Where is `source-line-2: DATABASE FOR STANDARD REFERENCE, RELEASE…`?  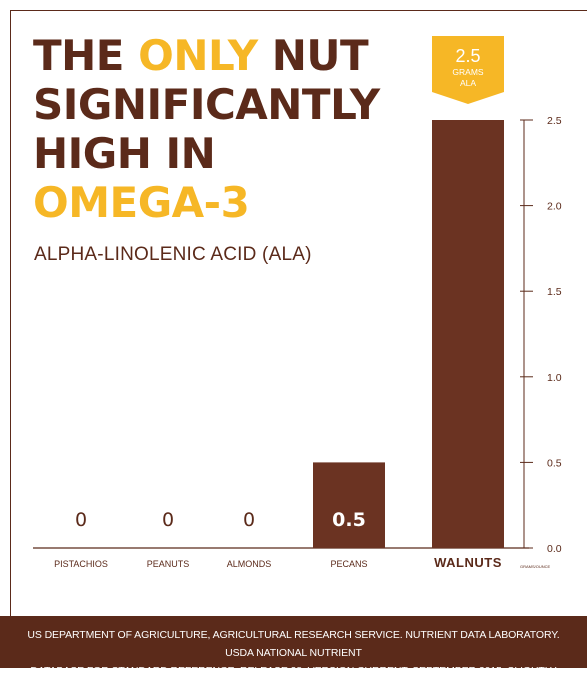 source-line-2: DATABASE FOR STANDARD REFERENCE, RELEASE… is located at coordinates (293, 680).